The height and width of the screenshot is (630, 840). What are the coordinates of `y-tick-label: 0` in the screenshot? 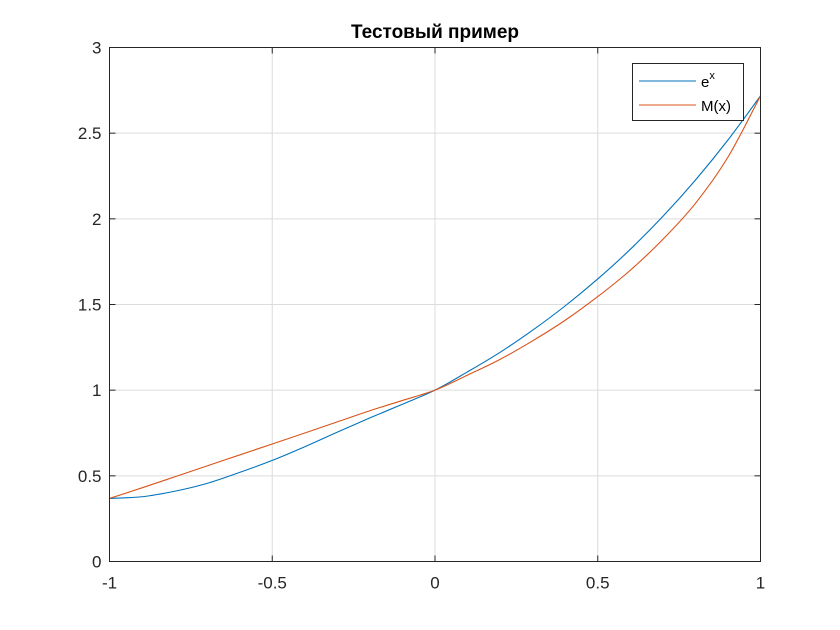 It's located at (96, 562).